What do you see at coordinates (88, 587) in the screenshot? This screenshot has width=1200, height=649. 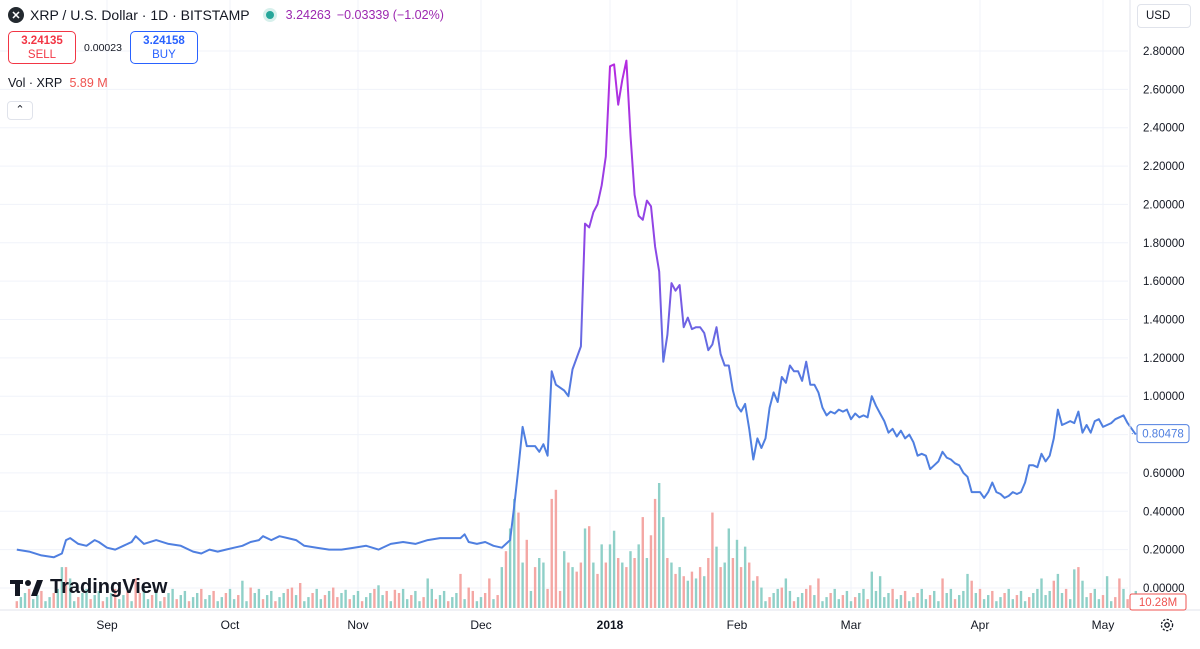 I see `tradingview-logo: TradingView` at bounding box center [88, 587].